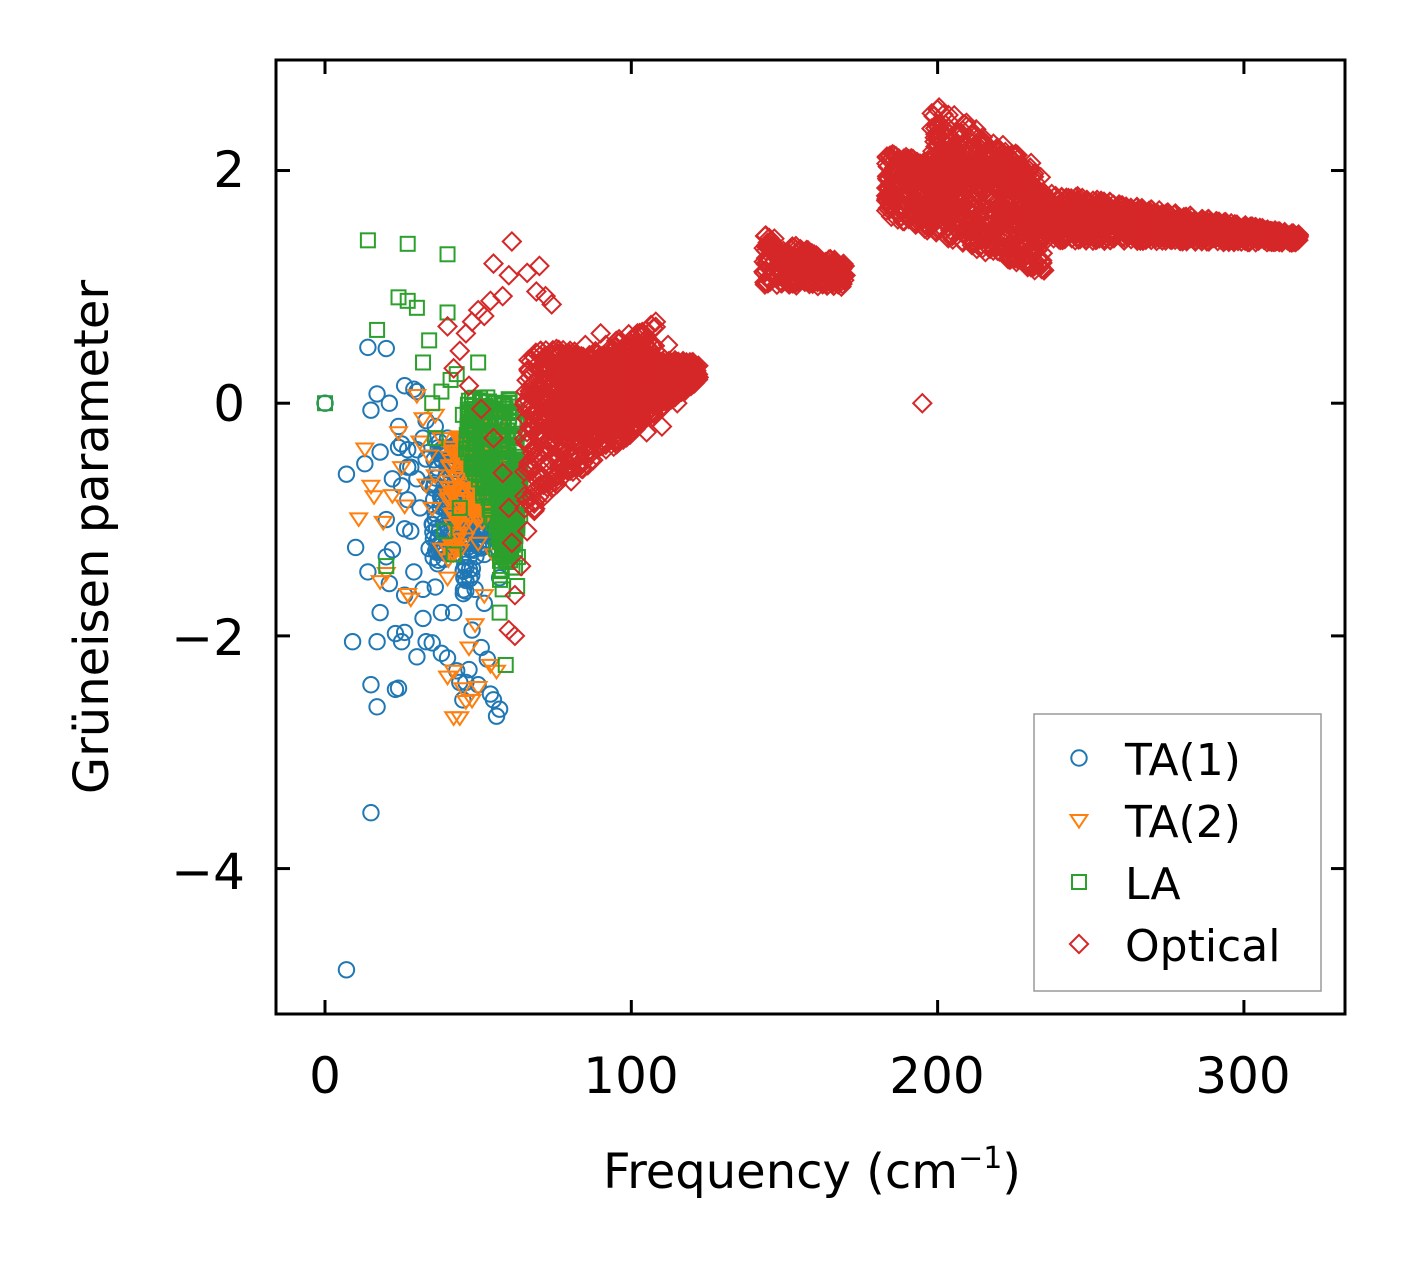 Image resolution: width=1406 pixels, height=1264 pixels. I want to click on x-tick-label: 100, so click(630, 1076).